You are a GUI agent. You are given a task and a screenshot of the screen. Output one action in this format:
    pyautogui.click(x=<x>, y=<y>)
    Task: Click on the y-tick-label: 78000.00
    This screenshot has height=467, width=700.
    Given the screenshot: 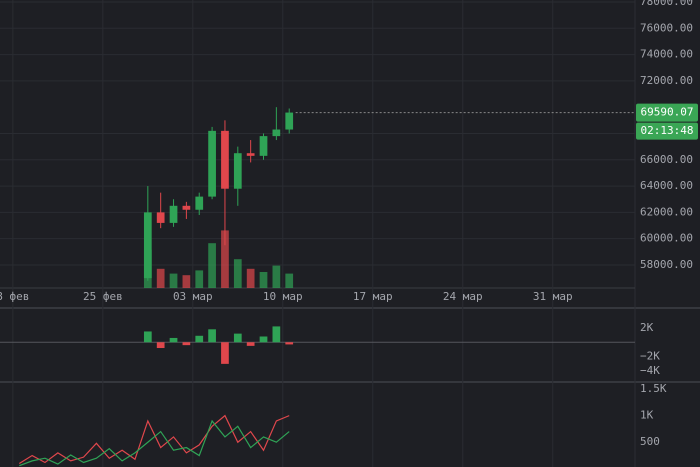 What is the action you would take?
    pyautogui.click(x=666, y=4)
    